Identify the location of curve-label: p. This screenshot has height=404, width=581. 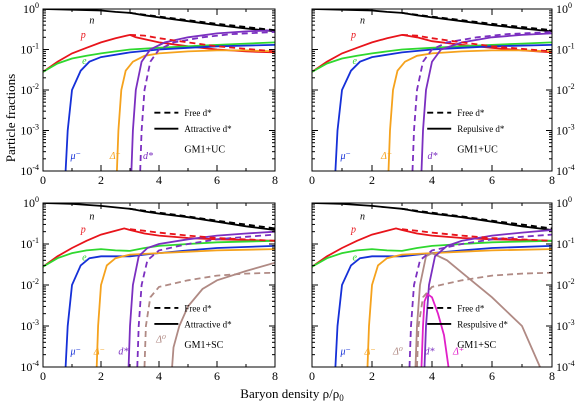
(353, 229).